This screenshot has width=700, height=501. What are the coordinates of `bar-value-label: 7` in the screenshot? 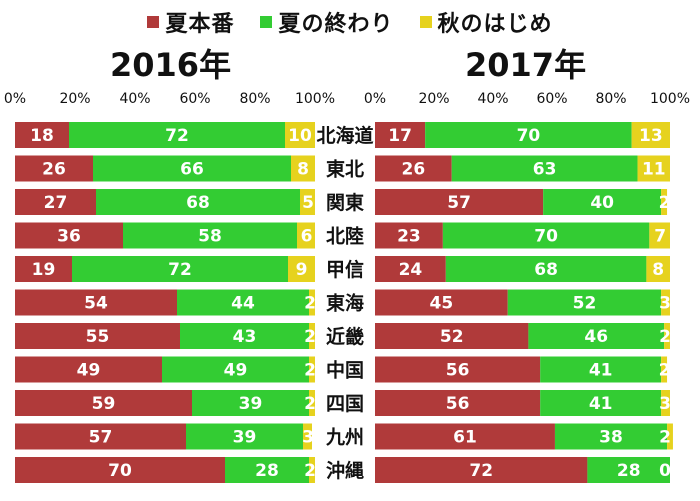 It's located at (660, 237).